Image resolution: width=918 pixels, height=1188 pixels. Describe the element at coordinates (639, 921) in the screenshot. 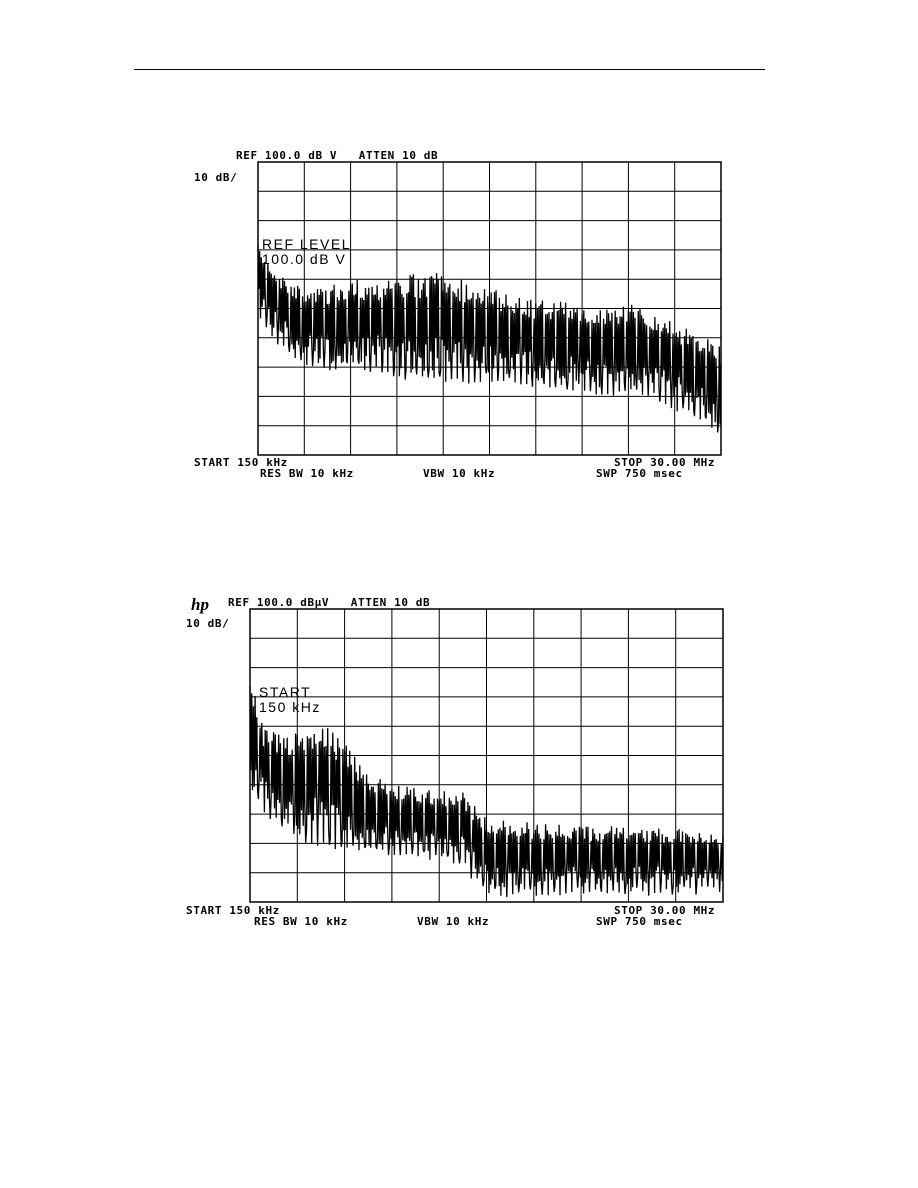

I see `chart2-sweep-label: SWP 750 msec` at that location.